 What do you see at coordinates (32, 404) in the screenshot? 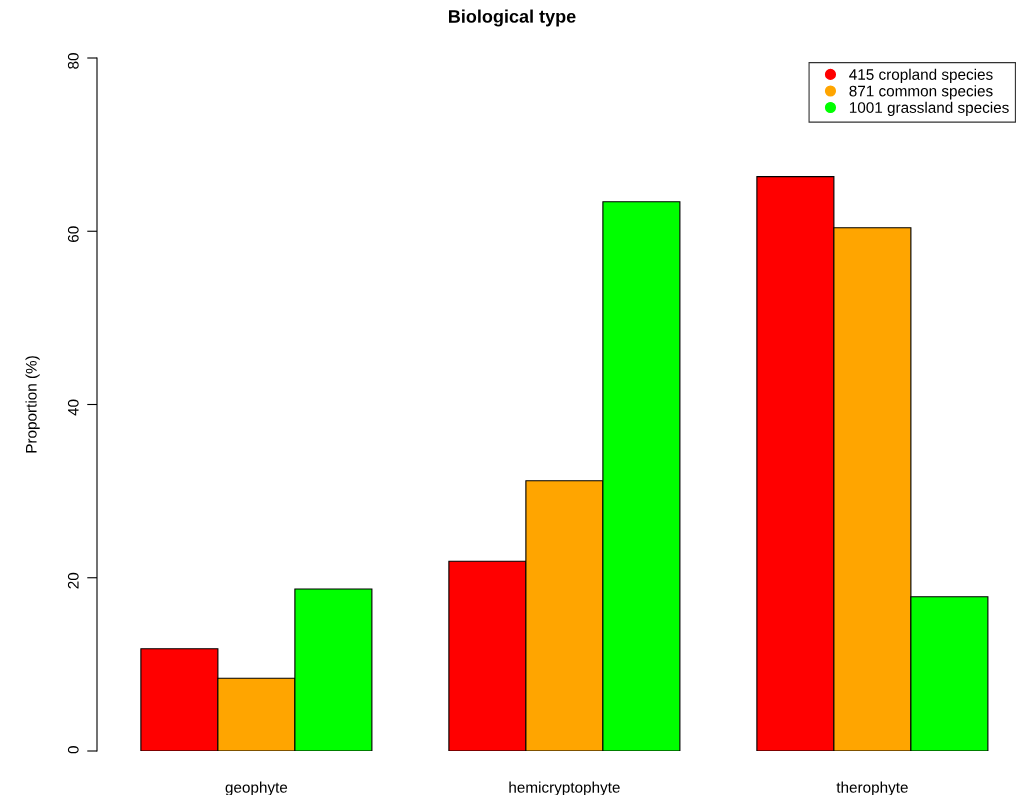
I see `y-axis-title: Proportion (%)` at bounding box center [32, 404].